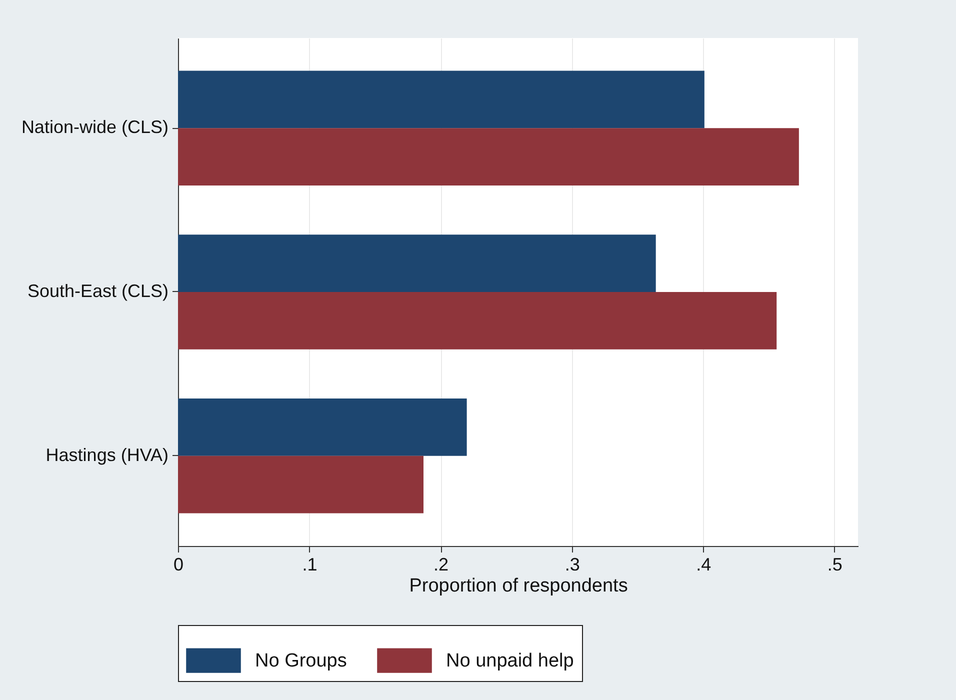  What do you see at coordinates (572, 564) in the screenshot?
I see `x-tick-label: .3` at bounding box center [572, 564].